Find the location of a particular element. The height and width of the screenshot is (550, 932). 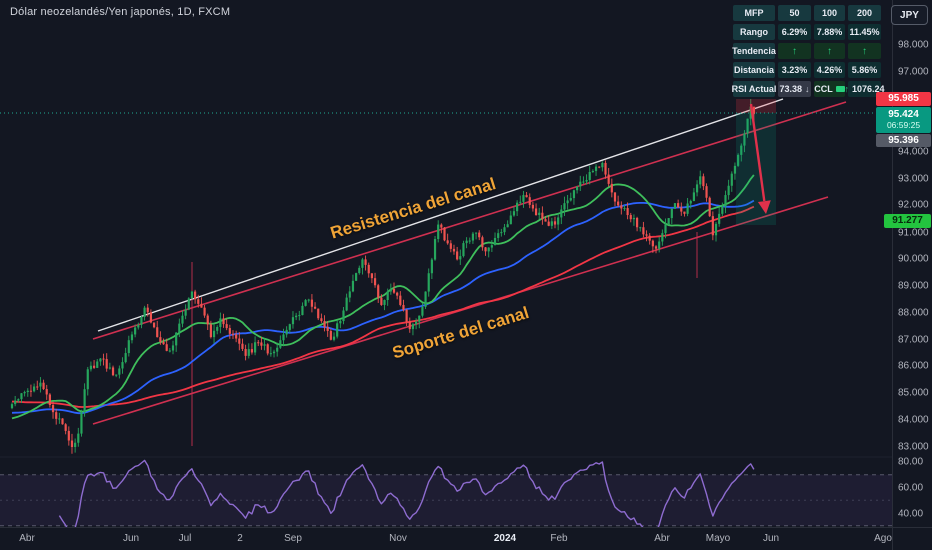

countdown-timer: 06:59:25 is located at coordinates (903, 124).